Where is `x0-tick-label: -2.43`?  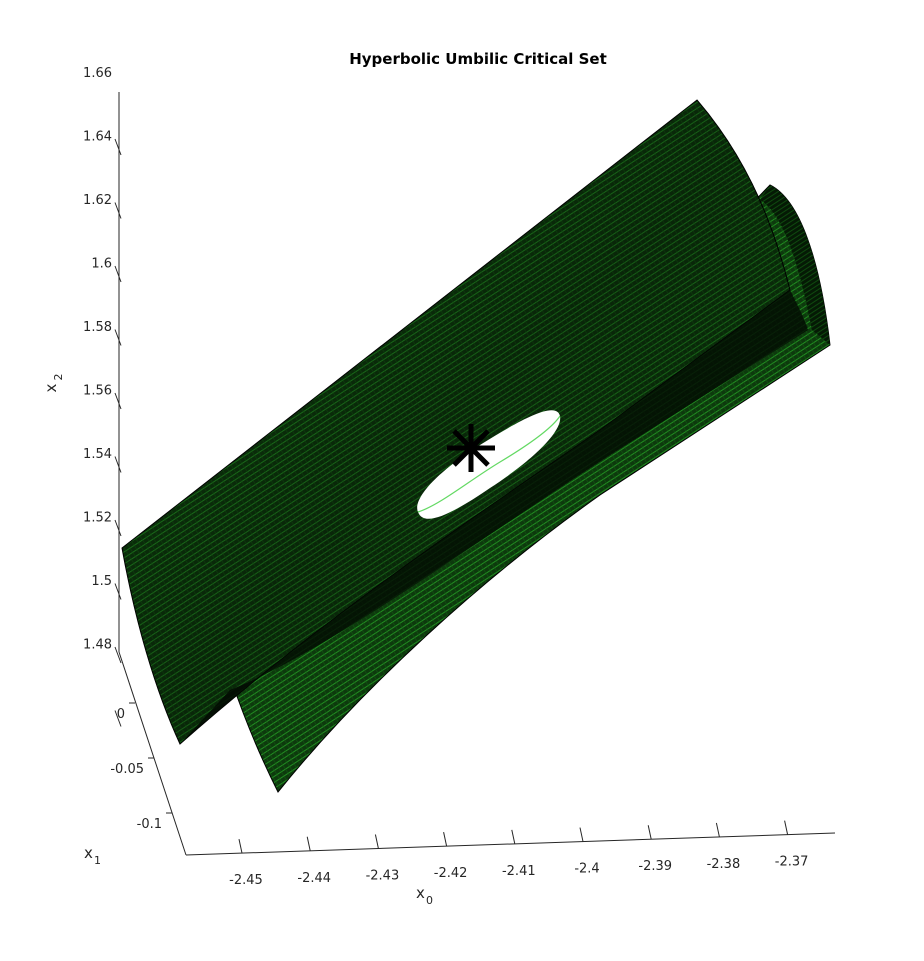
x0-tick-label: -2.43 is located at coordinates (383, 875).